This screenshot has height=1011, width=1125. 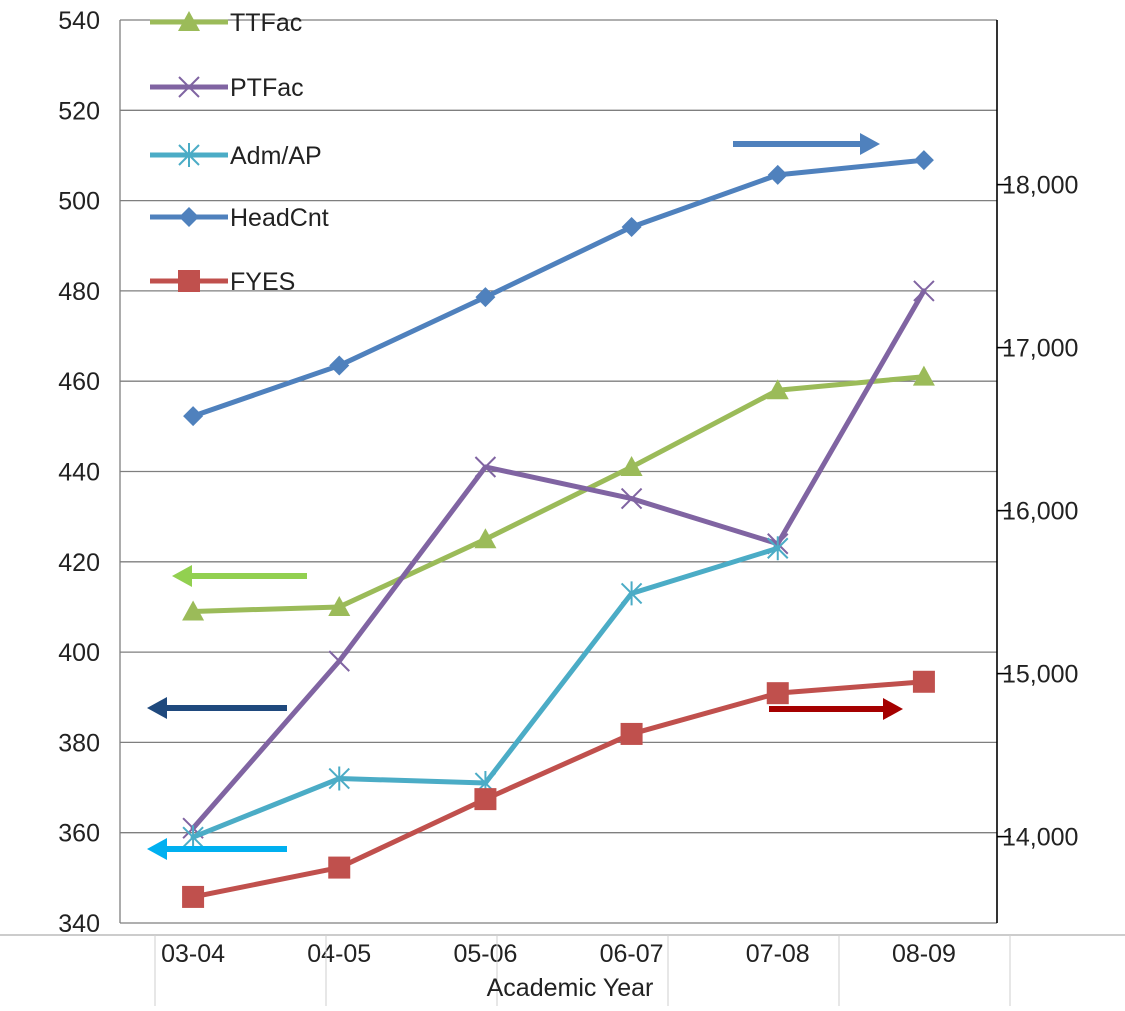 I want to click on legend-label: TTFac, so click(x=266, y=23).